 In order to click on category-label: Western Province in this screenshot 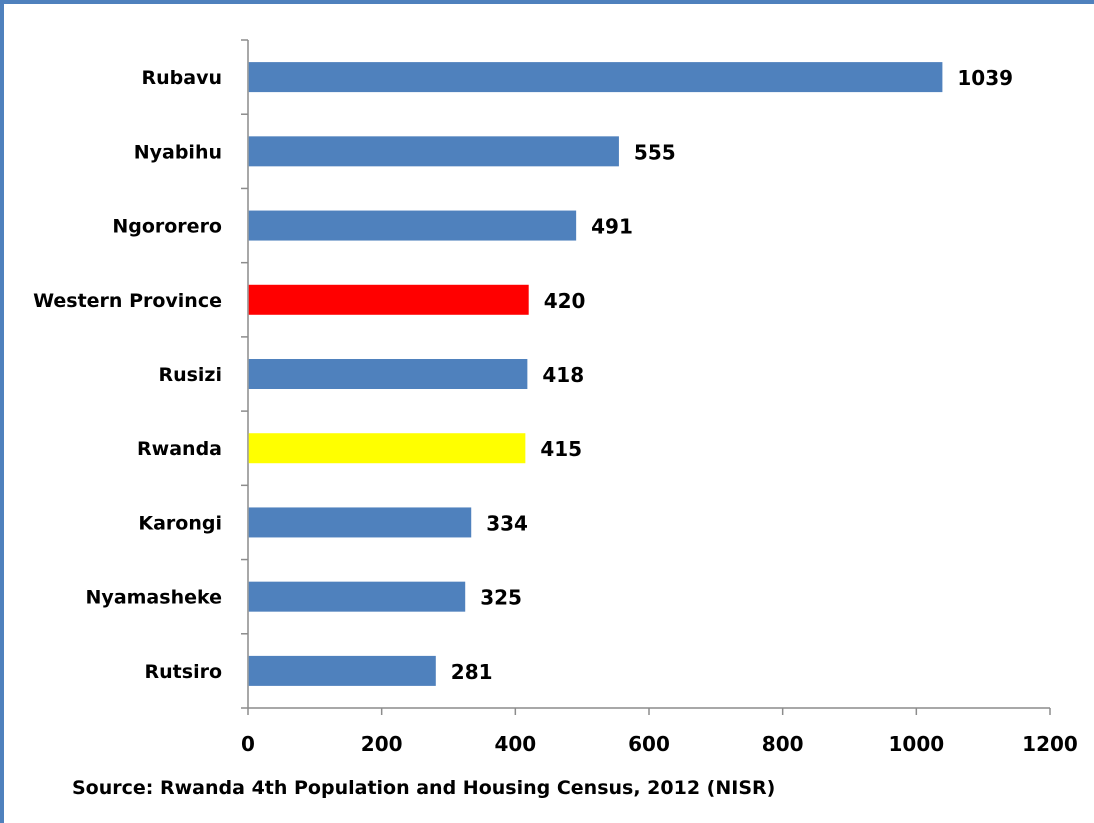, I will do `click(127, 301)`.